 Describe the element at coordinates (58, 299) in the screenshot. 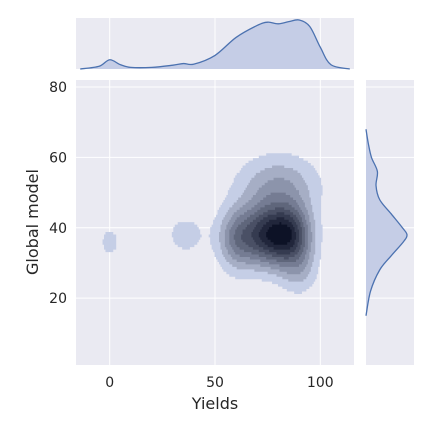

I see `y-tick-label: 20` at that location.